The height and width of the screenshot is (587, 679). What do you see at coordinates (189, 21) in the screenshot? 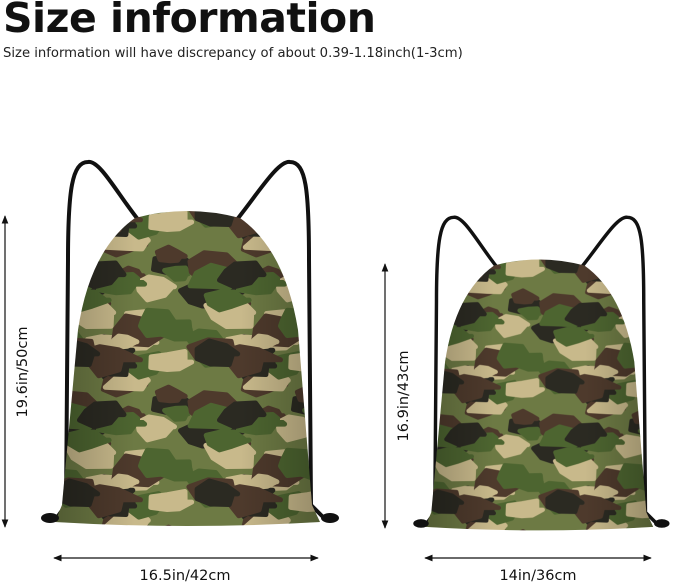
I see `page-title: Size information` at bounding box center [189, 21].